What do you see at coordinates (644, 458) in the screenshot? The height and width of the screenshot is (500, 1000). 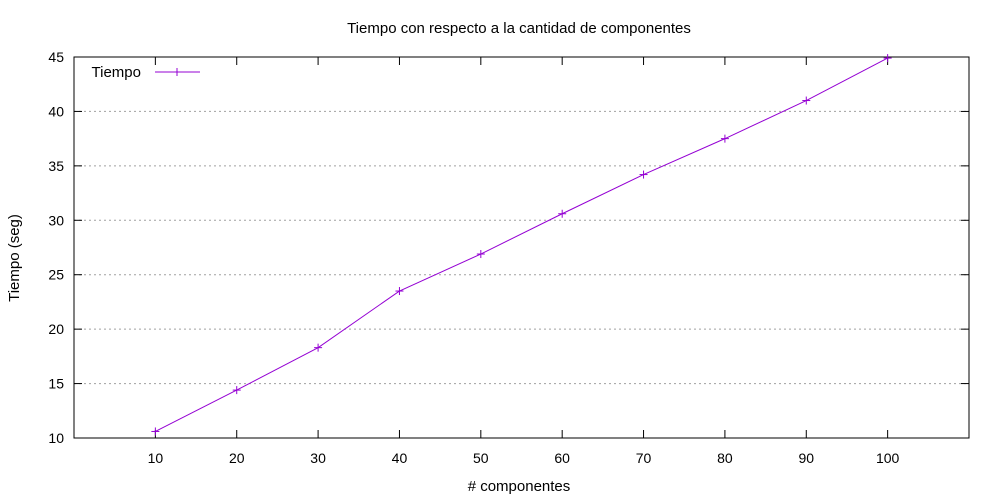 I see `x-tick-label: 70` at bounding box center [644, 458].